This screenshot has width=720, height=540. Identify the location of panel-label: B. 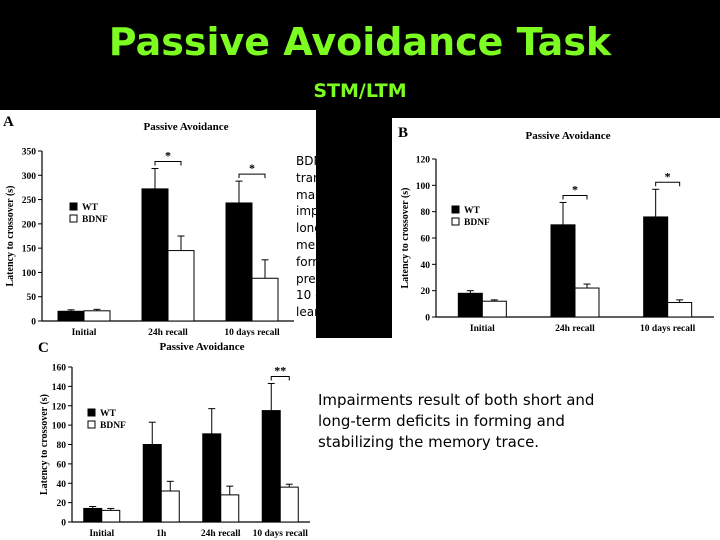
(403, 133).